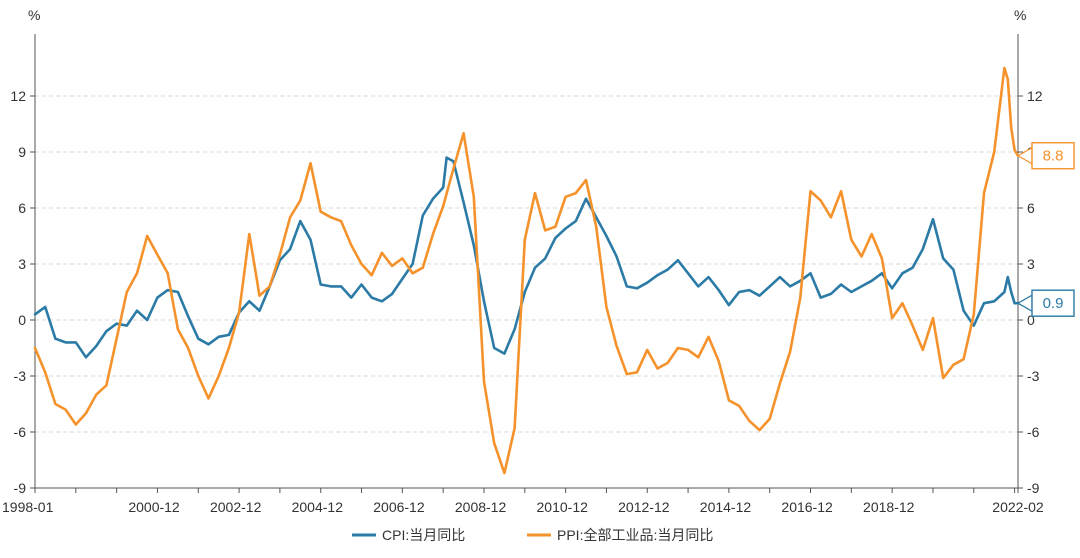 The height and width of the screenshot is (558, 1080). I want to click on x-tick-label: 2018-12, so click(889, 507).